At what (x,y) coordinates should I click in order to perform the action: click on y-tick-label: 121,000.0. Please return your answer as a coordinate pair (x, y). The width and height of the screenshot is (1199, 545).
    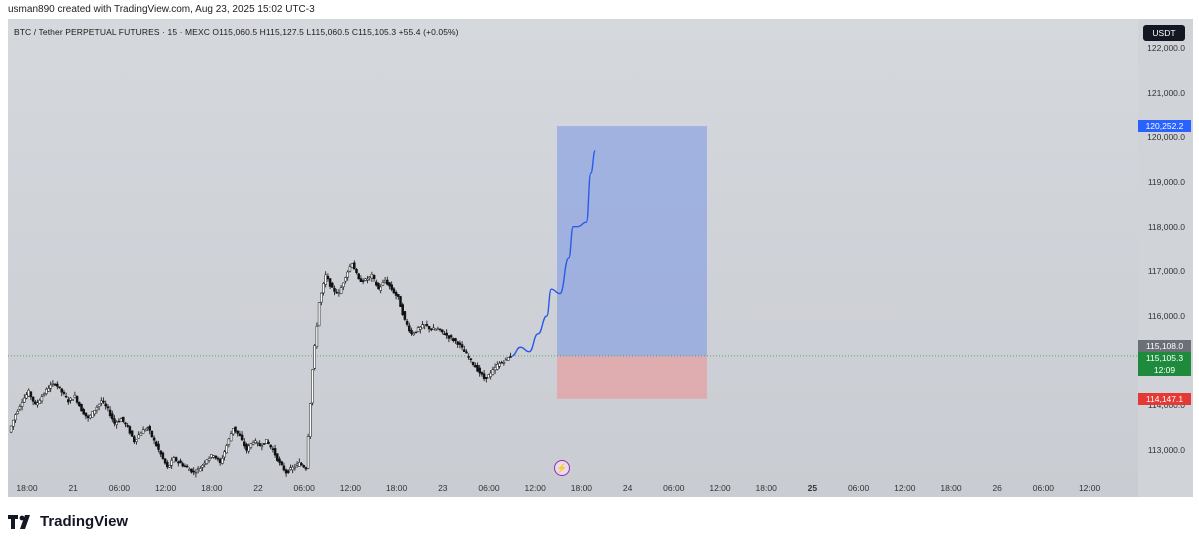
    Looking at the image, I should click on (1166, 92).